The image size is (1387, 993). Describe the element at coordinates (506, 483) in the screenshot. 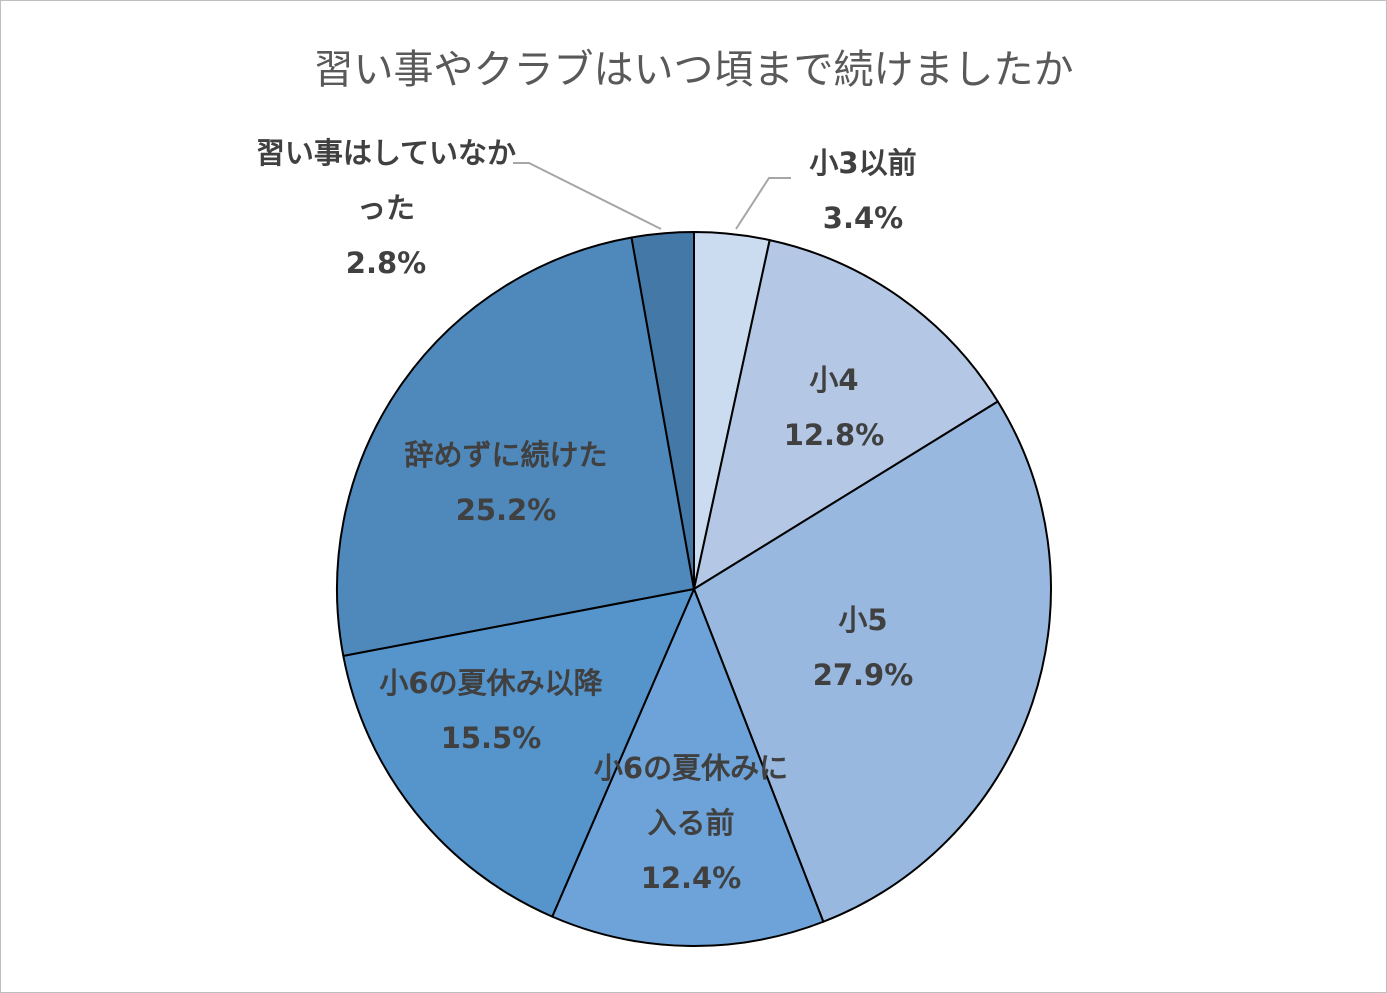

I see `data-label: 辞めずに続けた 25.2%` at that location.